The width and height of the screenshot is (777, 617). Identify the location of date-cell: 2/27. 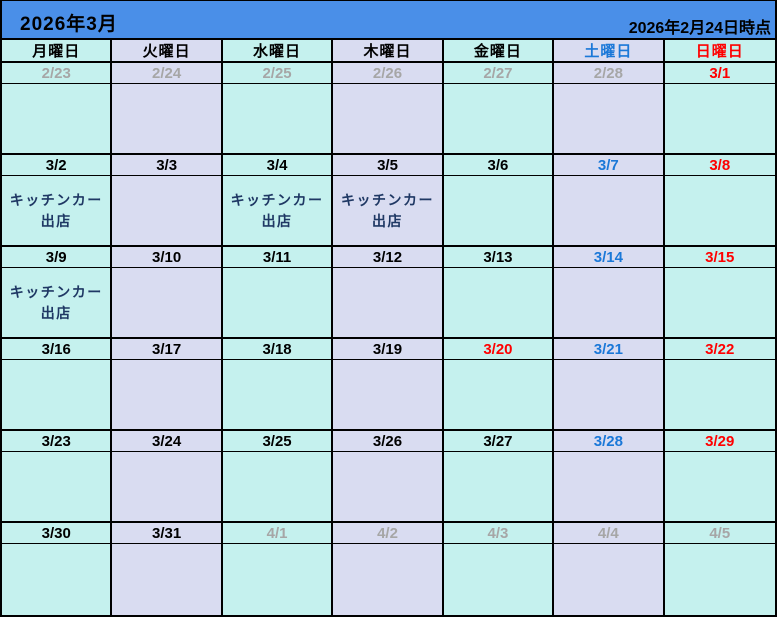
(499, 73).